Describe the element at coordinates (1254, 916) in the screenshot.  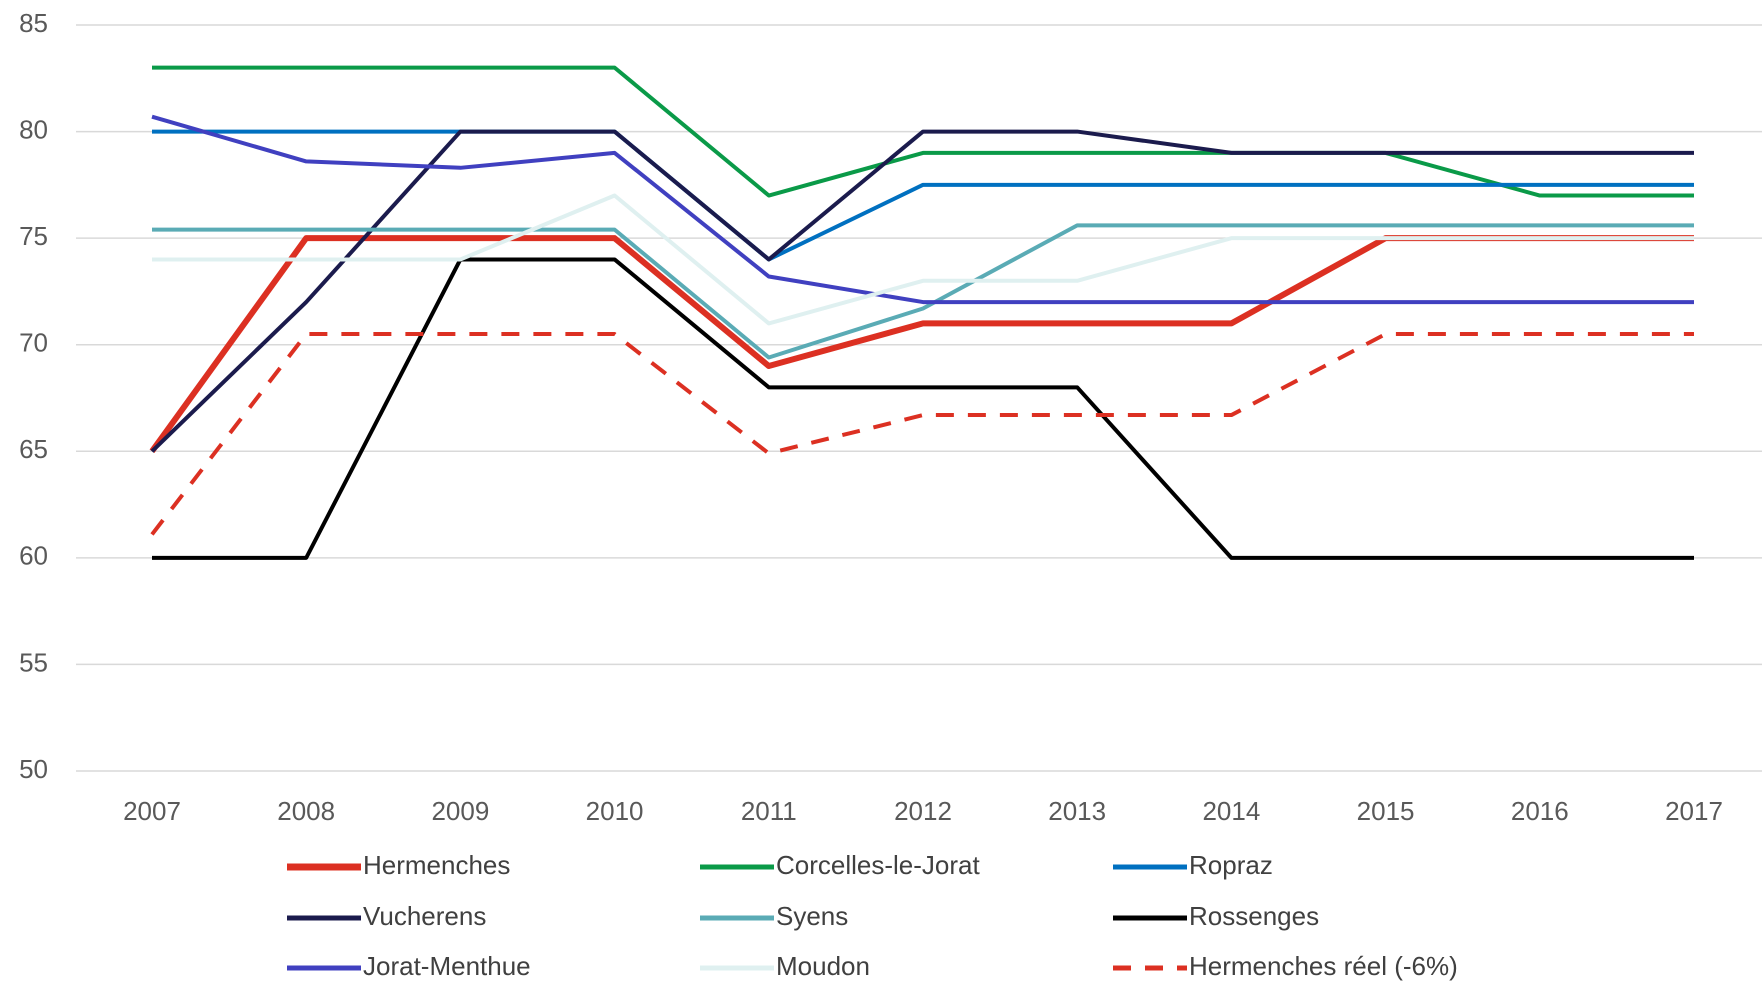
I see `legend-label: Rossenges` at that location.